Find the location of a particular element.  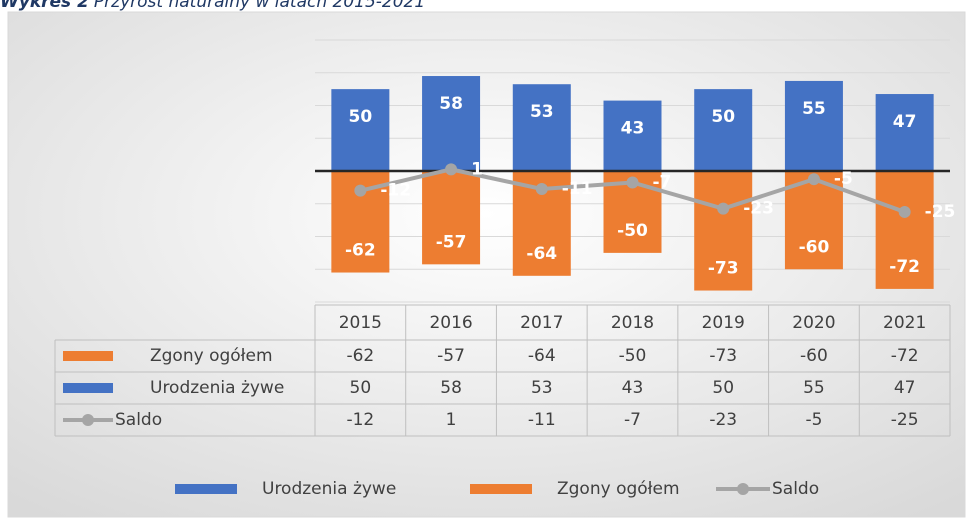

table-cell: 55 is located at coordinates (814, 388).